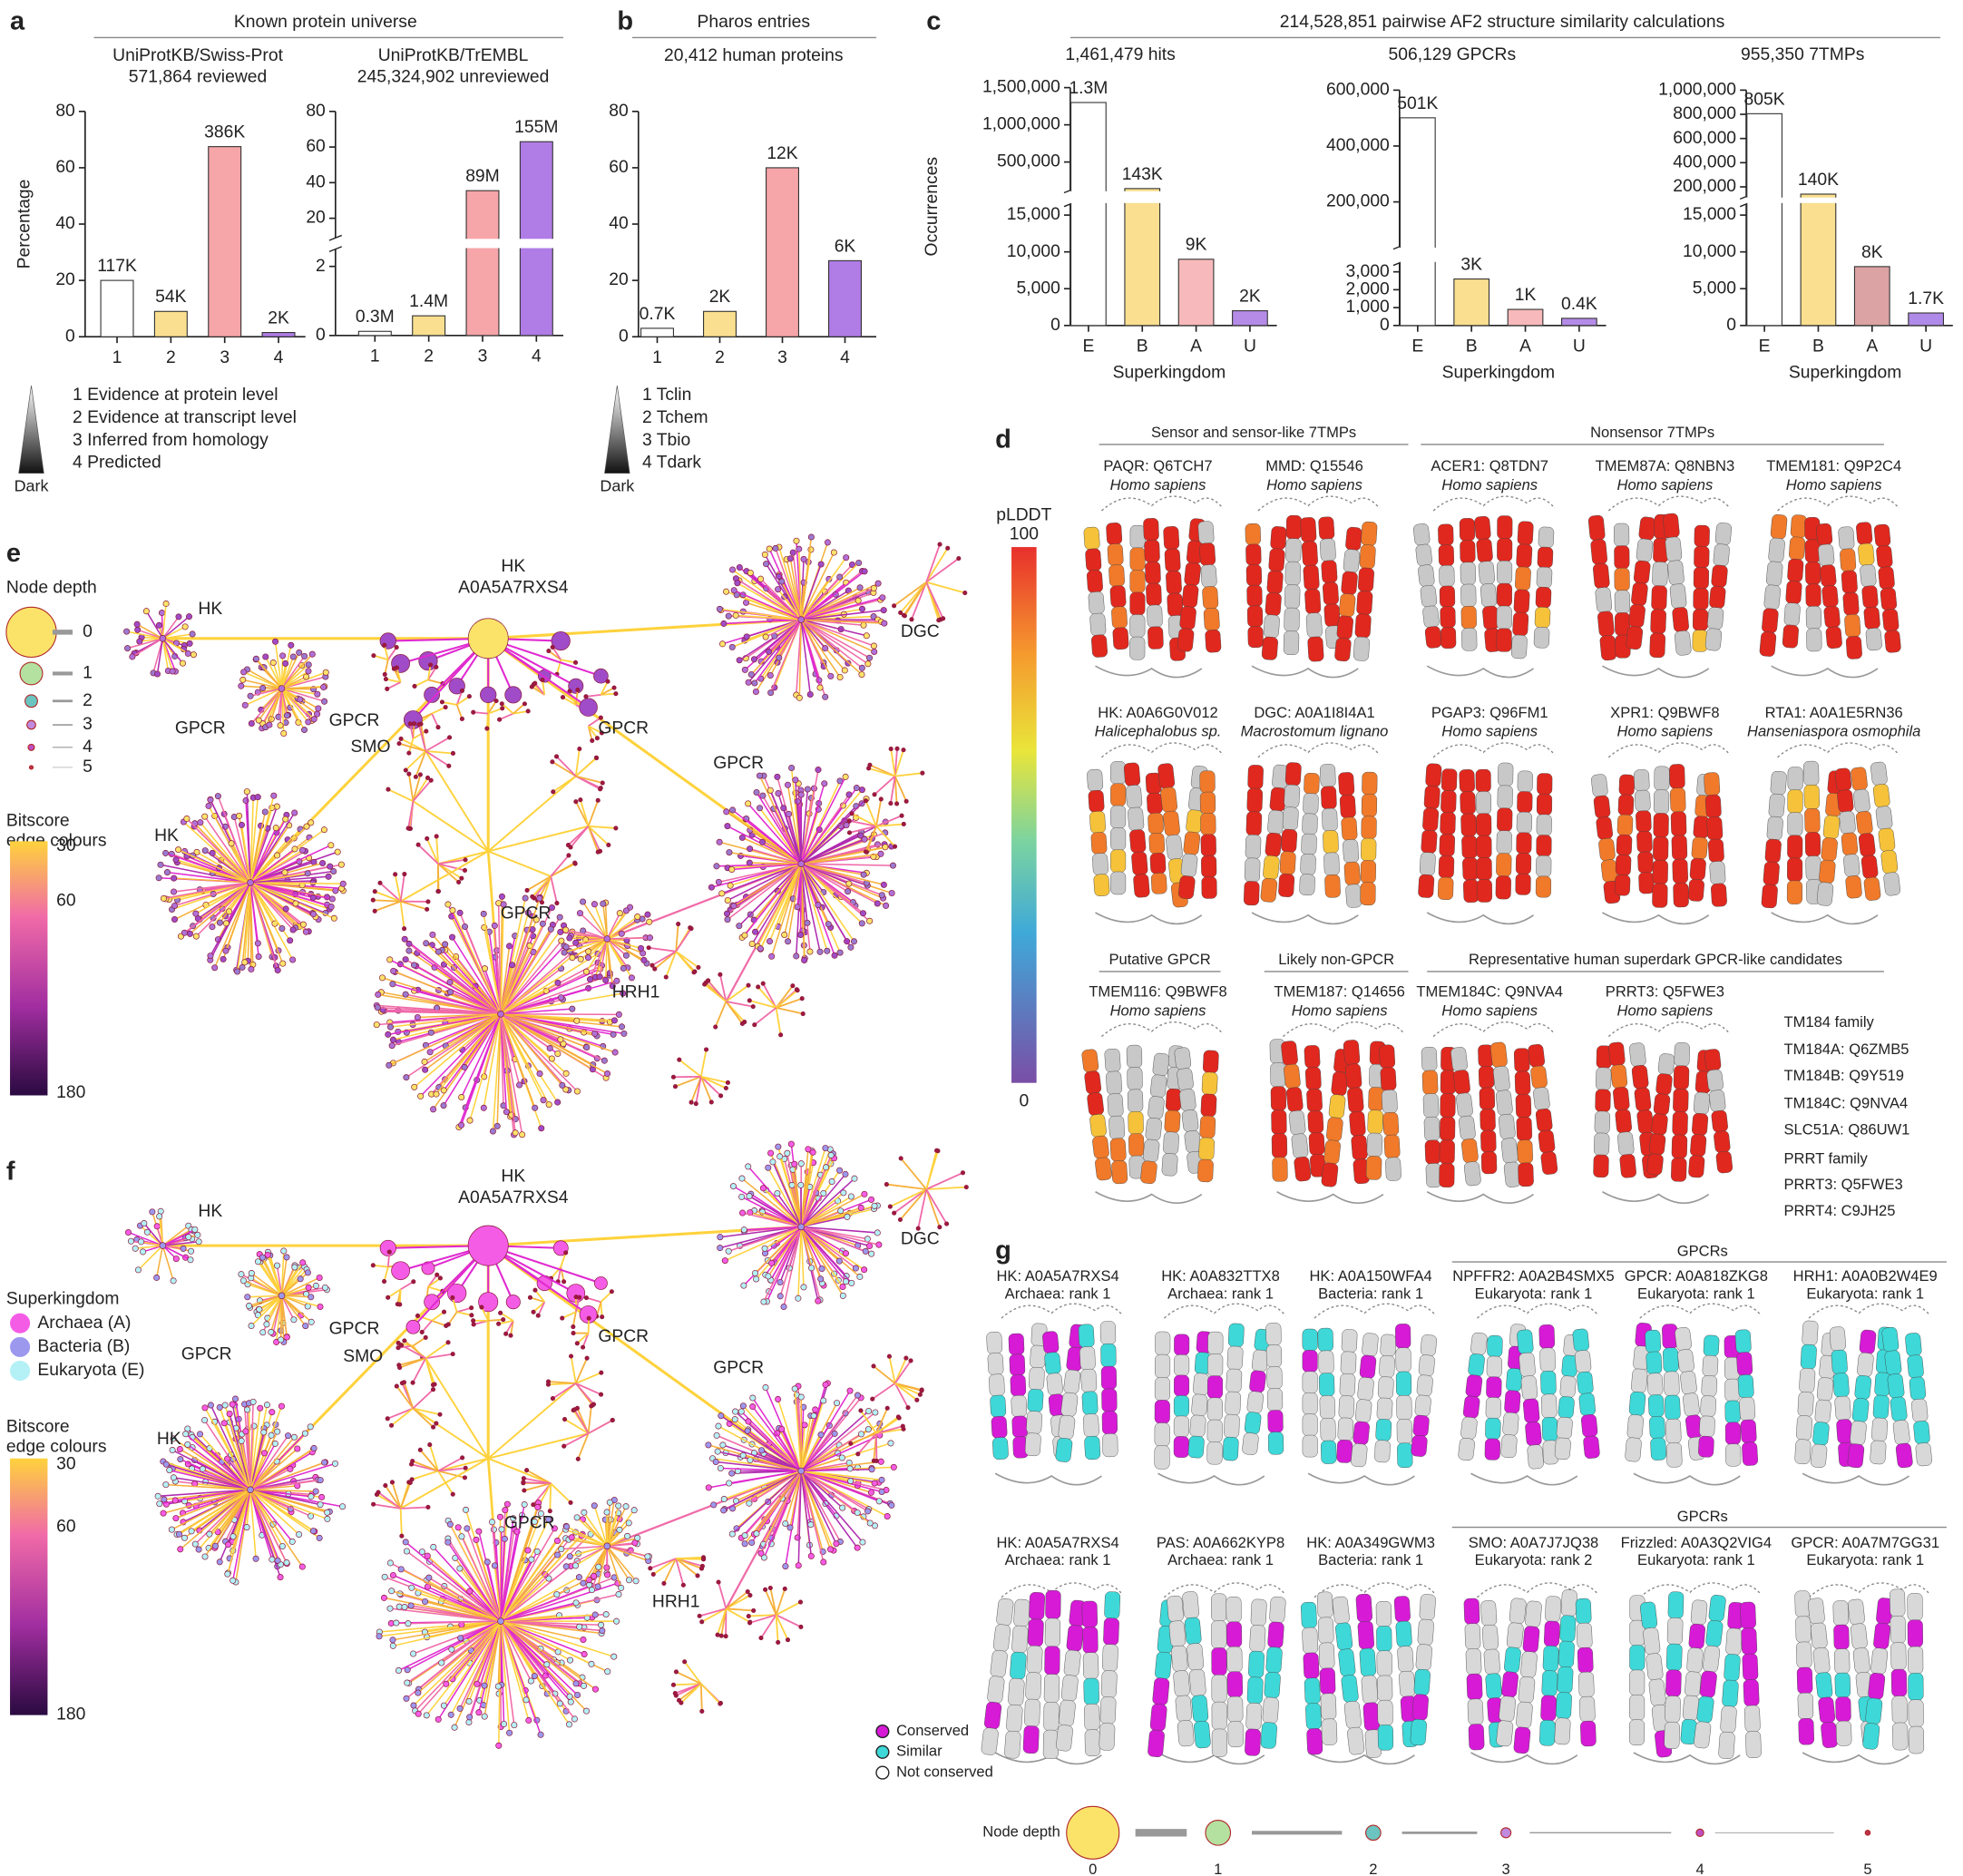 The image size is (1963, 1876). I want to click on depth-label: 4, so click(1699, 1868).